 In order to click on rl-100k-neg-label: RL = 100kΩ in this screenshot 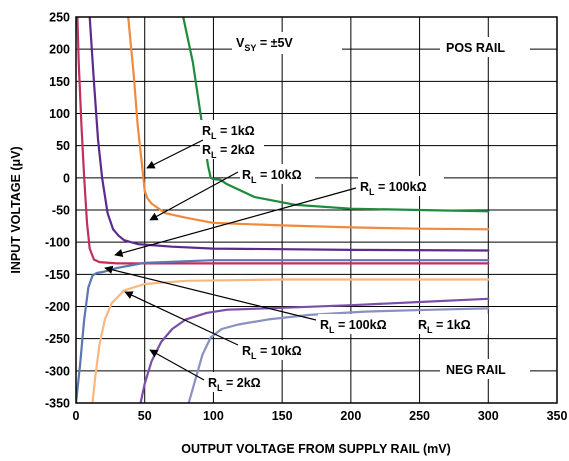, I will do `click(353, 326)`.